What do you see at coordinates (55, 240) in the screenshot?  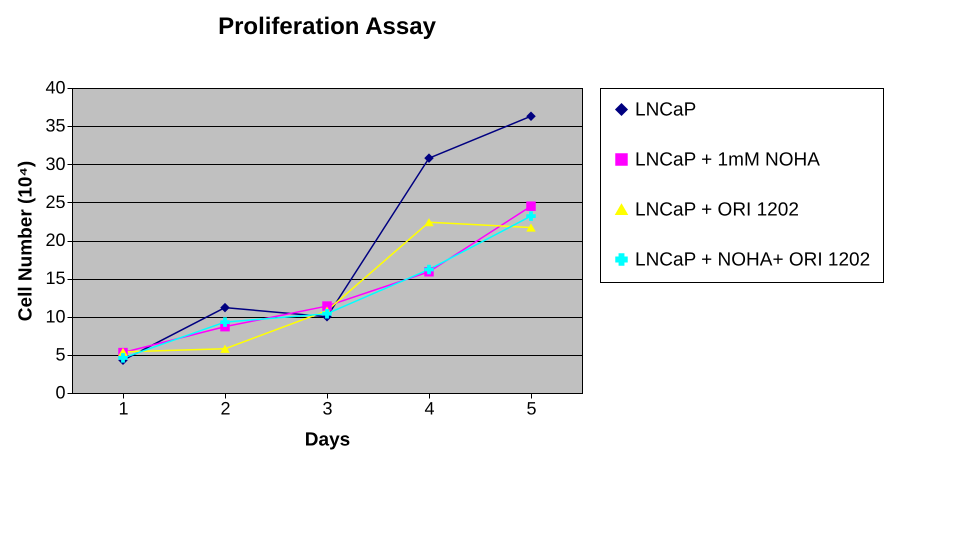 I see `y-tick-label: 20` at bounding box center [55, 240].